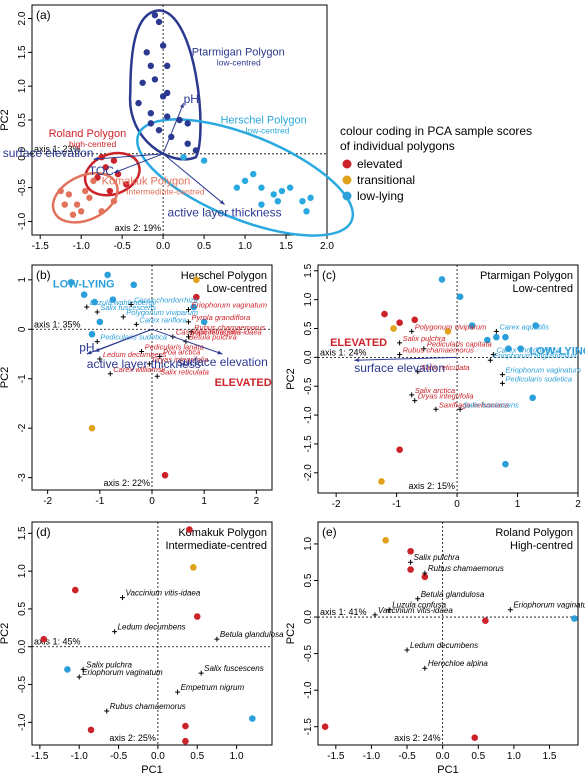  What do you see at coordinates (174, 347) in the screenshot?
I see `species-label: Pedicularis lanata` at bounding box center [174, 347].